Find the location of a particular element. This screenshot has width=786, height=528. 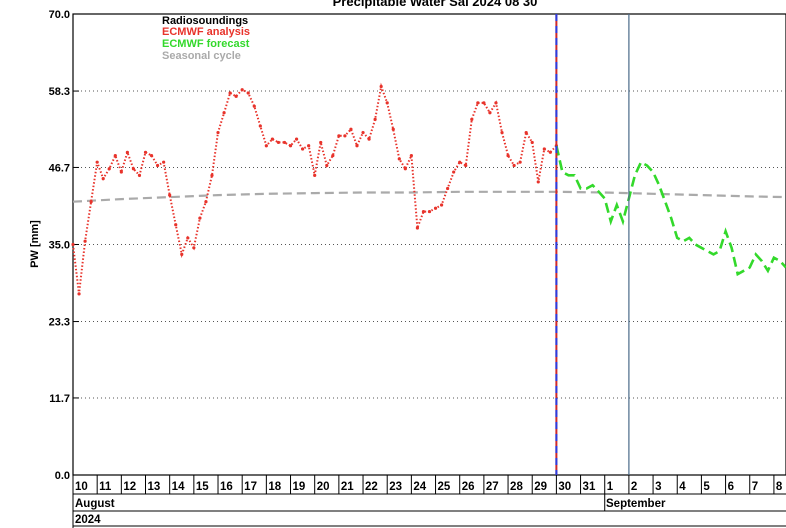

legend-seasonal-cycle: Seasonal cycle is located at coordinates (201, 56).